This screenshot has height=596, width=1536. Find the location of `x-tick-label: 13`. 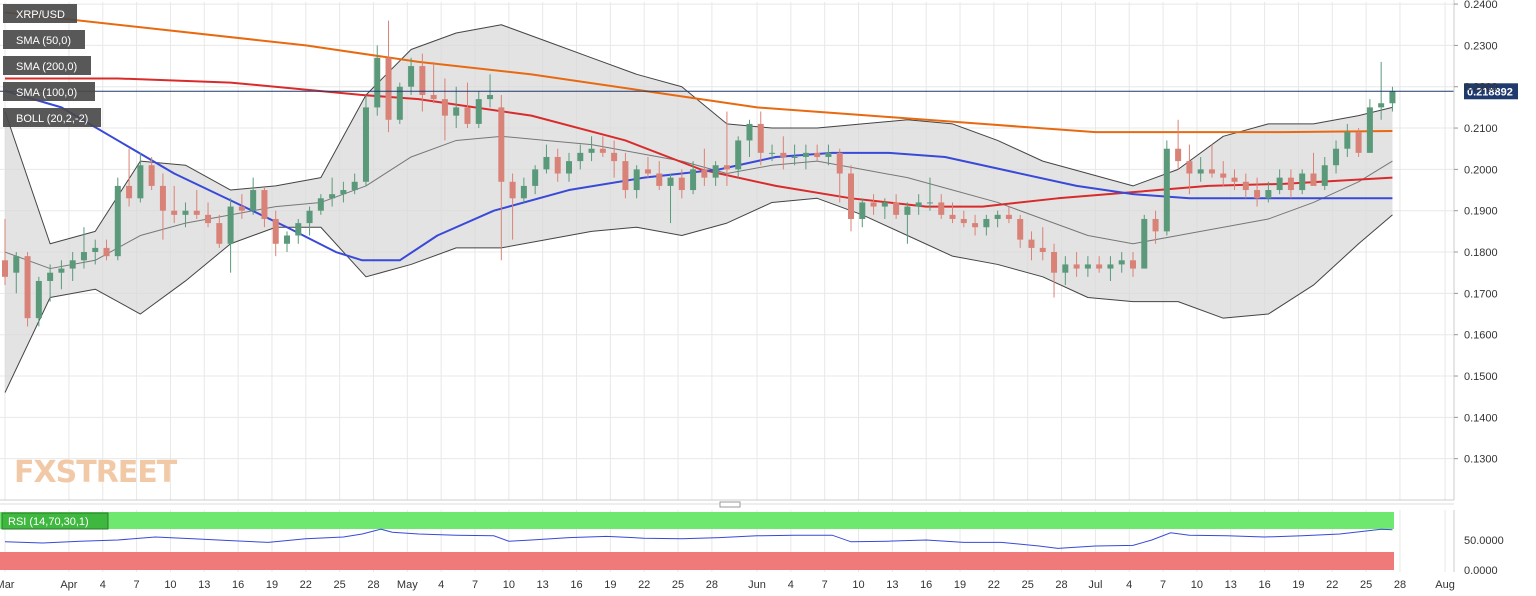

x-tick-label: 13 is located at coordinates (1231, 585).